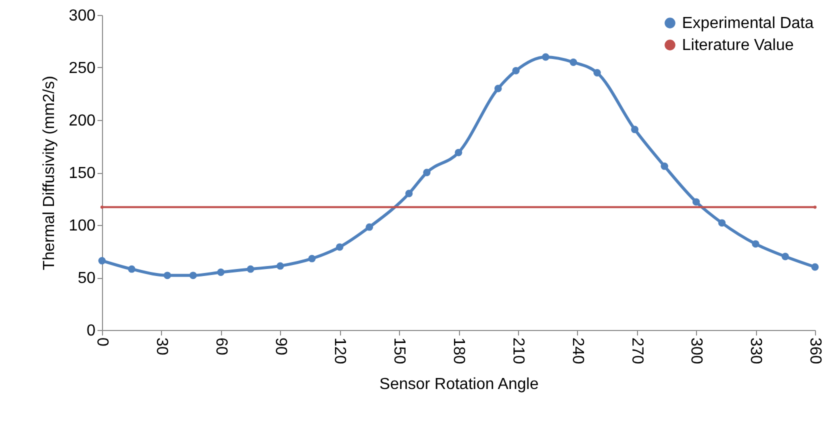 This screenshot has width=827, height=423. I want to click on y-tick-label: 200, so click(82, 121).